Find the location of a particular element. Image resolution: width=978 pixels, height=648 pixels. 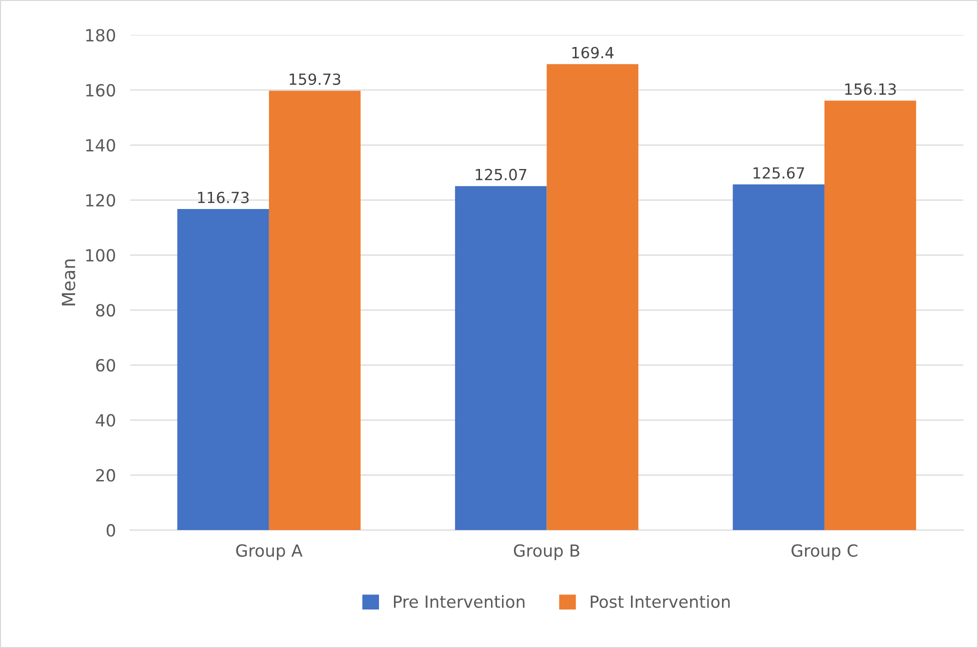

data-label: 116.73 is located at coordinates (223, 198).